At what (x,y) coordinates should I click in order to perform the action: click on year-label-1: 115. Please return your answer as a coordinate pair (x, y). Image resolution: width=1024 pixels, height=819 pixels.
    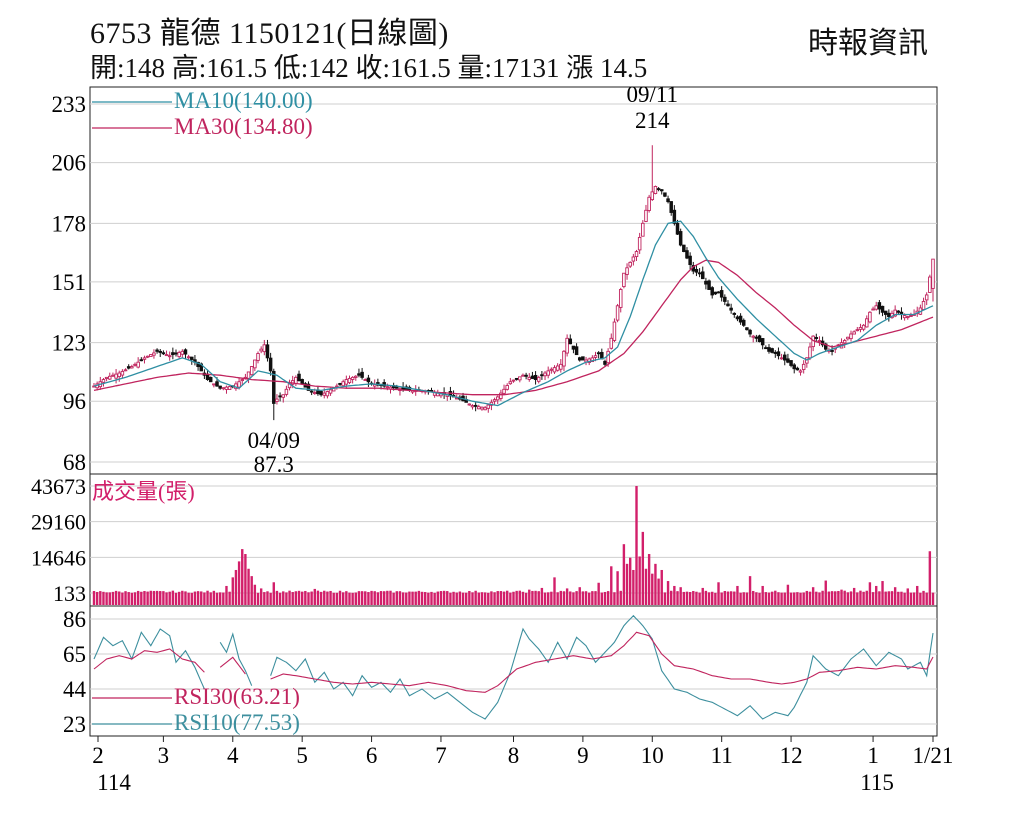
    Looking at the image, I should click on (877, 782).